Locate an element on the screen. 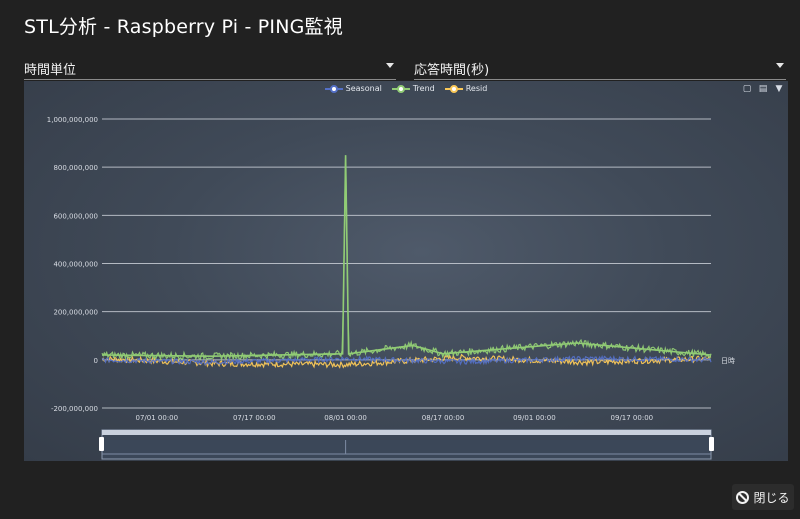  legend-item-trend: Trend is located at coordinates (413, 88).